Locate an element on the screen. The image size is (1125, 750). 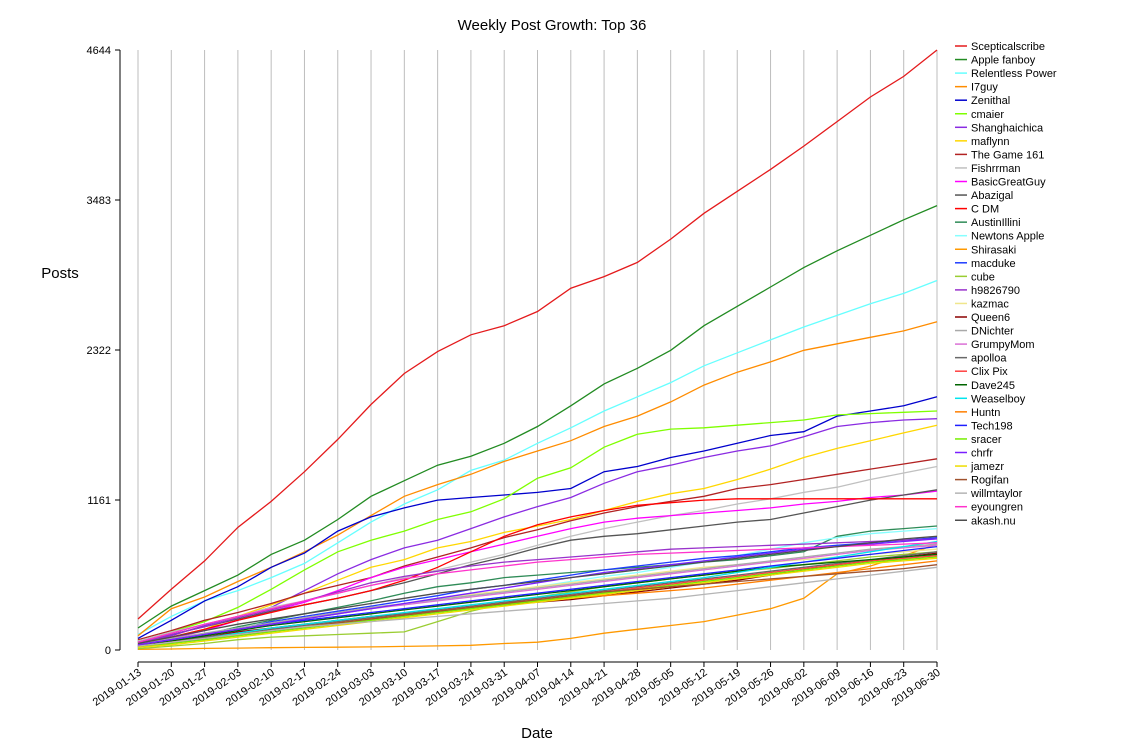
legend-label-c-dm: C DM is located at coordinates (985, 210).